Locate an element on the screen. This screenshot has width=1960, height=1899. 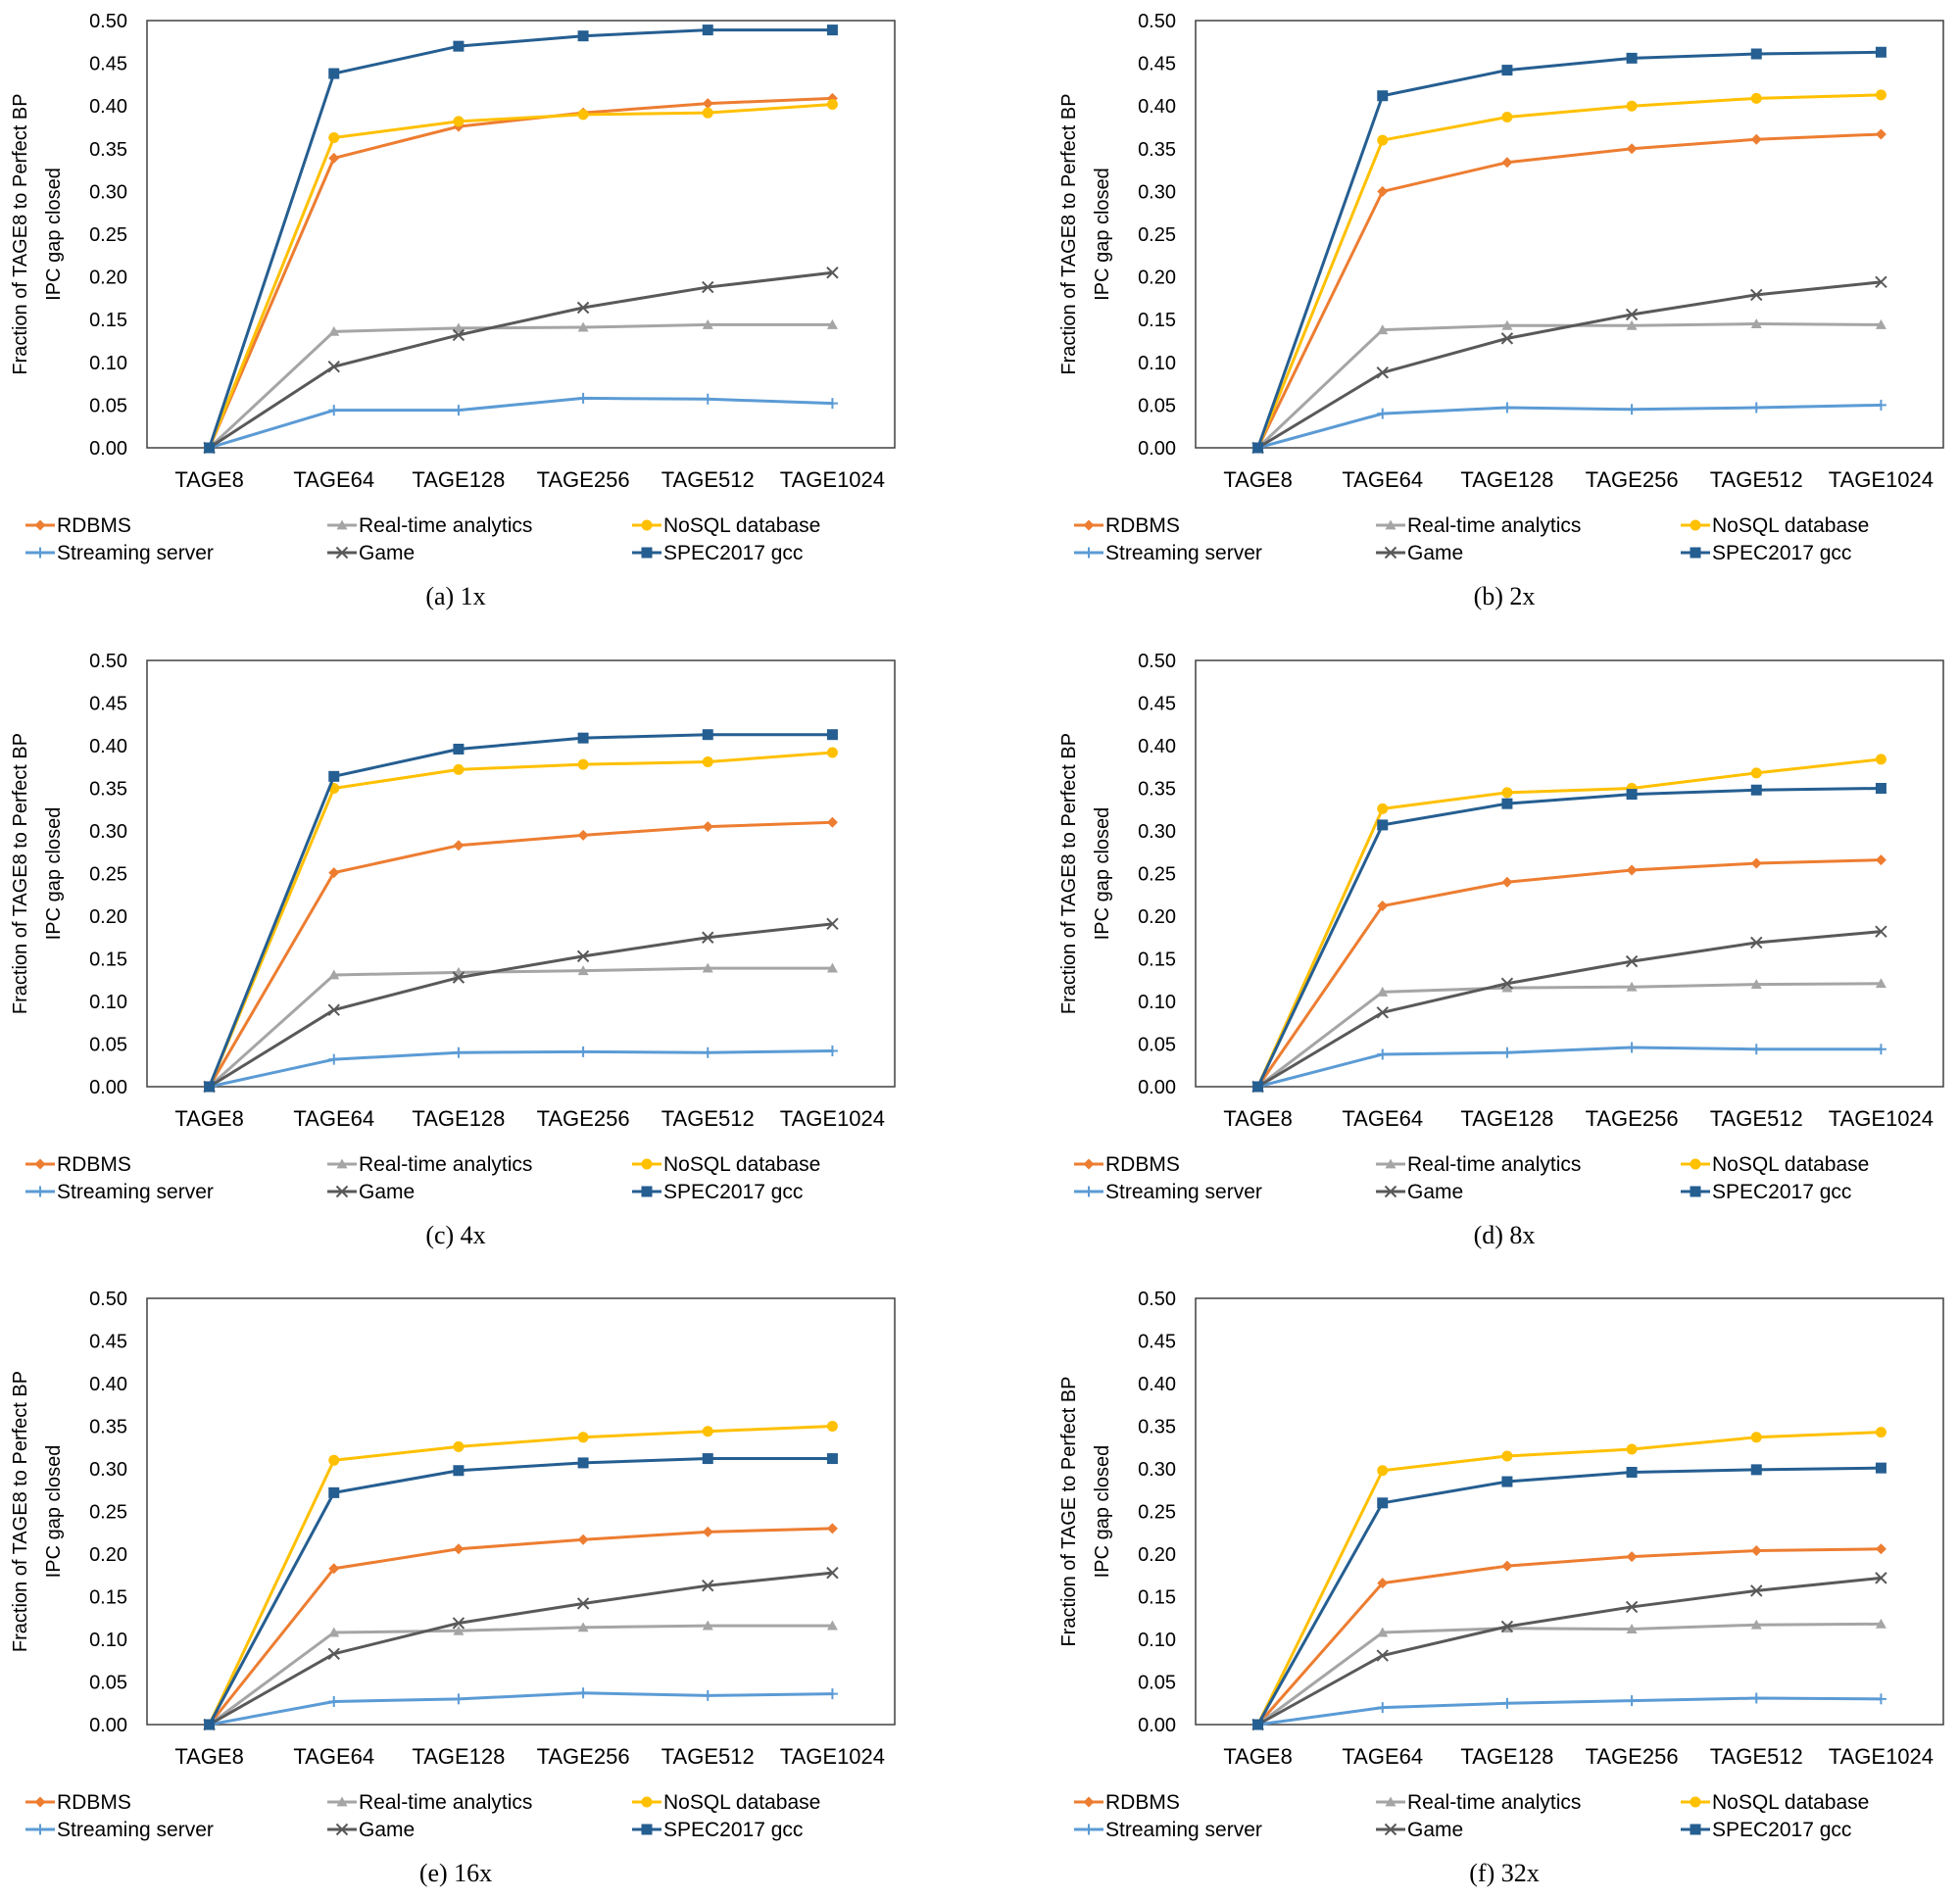
series-line-real-time-analytics is located at coordinates (520, 1028).